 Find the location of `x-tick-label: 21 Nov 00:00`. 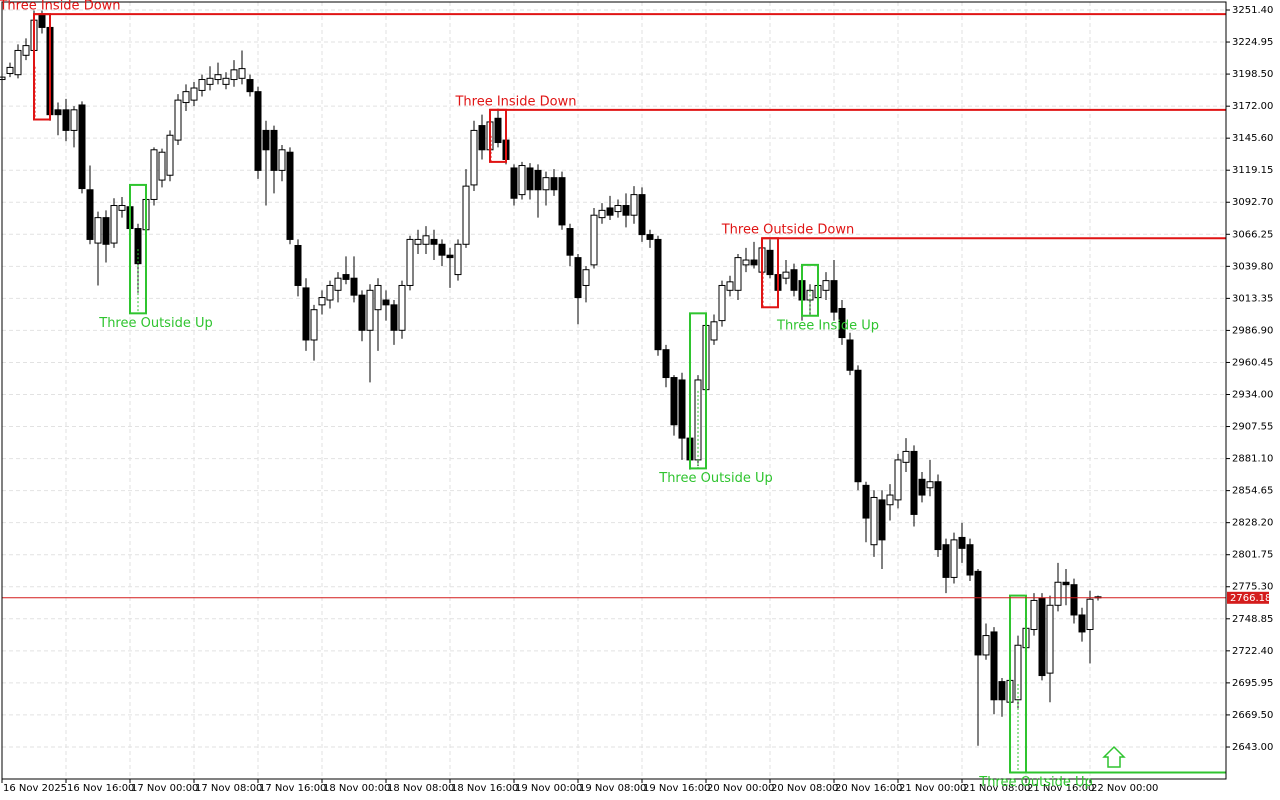

x-tick-label: 21 Nov 00:00 is located at coordinates (932, 788).